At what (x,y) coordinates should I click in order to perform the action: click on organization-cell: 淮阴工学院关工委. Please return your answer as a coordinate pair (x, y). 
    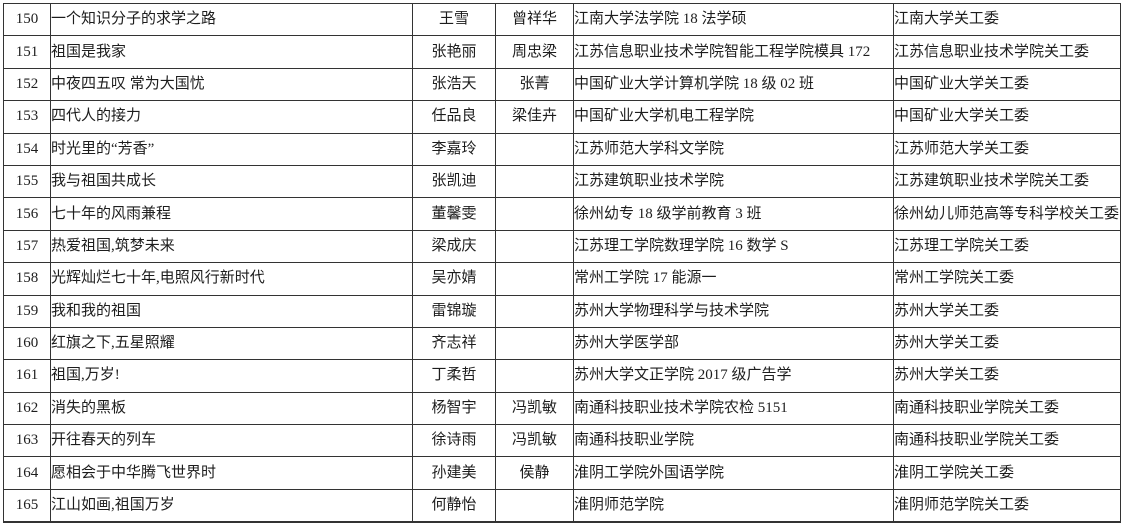
    Looking at the image, I should click on (1007, 473).